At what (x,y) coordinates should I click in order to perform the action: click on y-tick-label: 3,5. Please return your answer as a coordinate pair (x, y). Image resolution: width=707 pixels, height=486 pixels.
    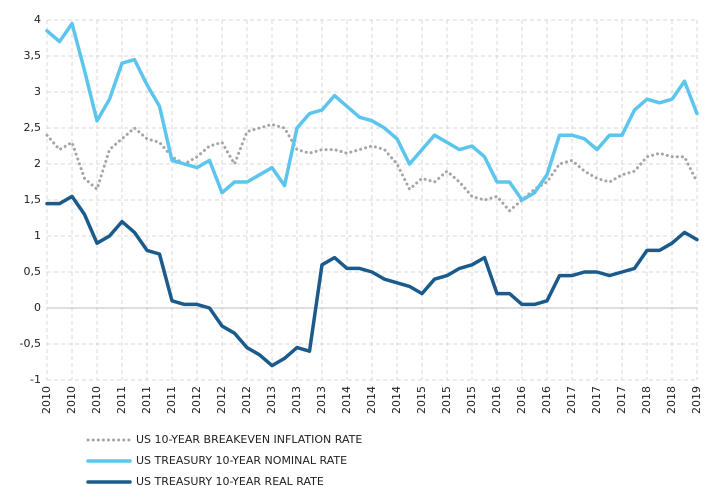
    Looking at the image, I should click on (33, 55).